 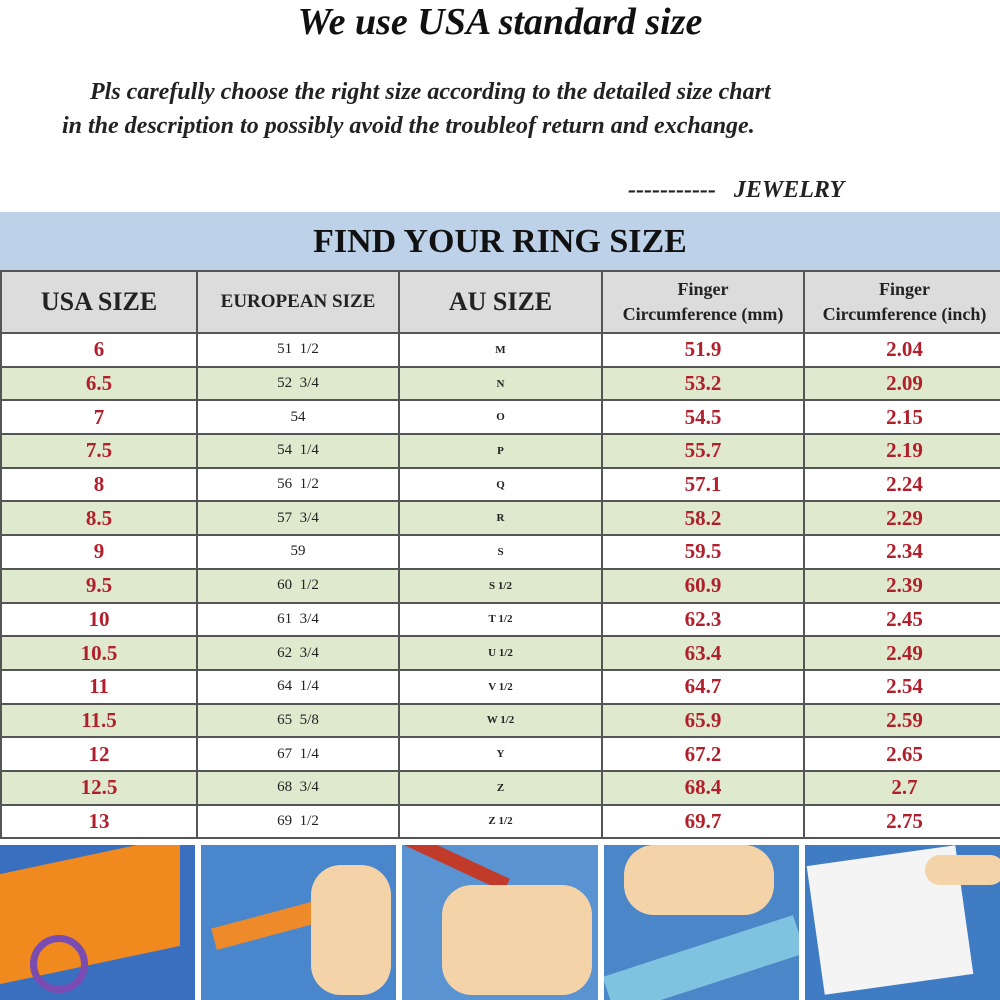 What do you see at coordinates (703, 451) in the screenshot?
I see `cell-circumference-mm: 55.7` at bounding box center [703, 451].